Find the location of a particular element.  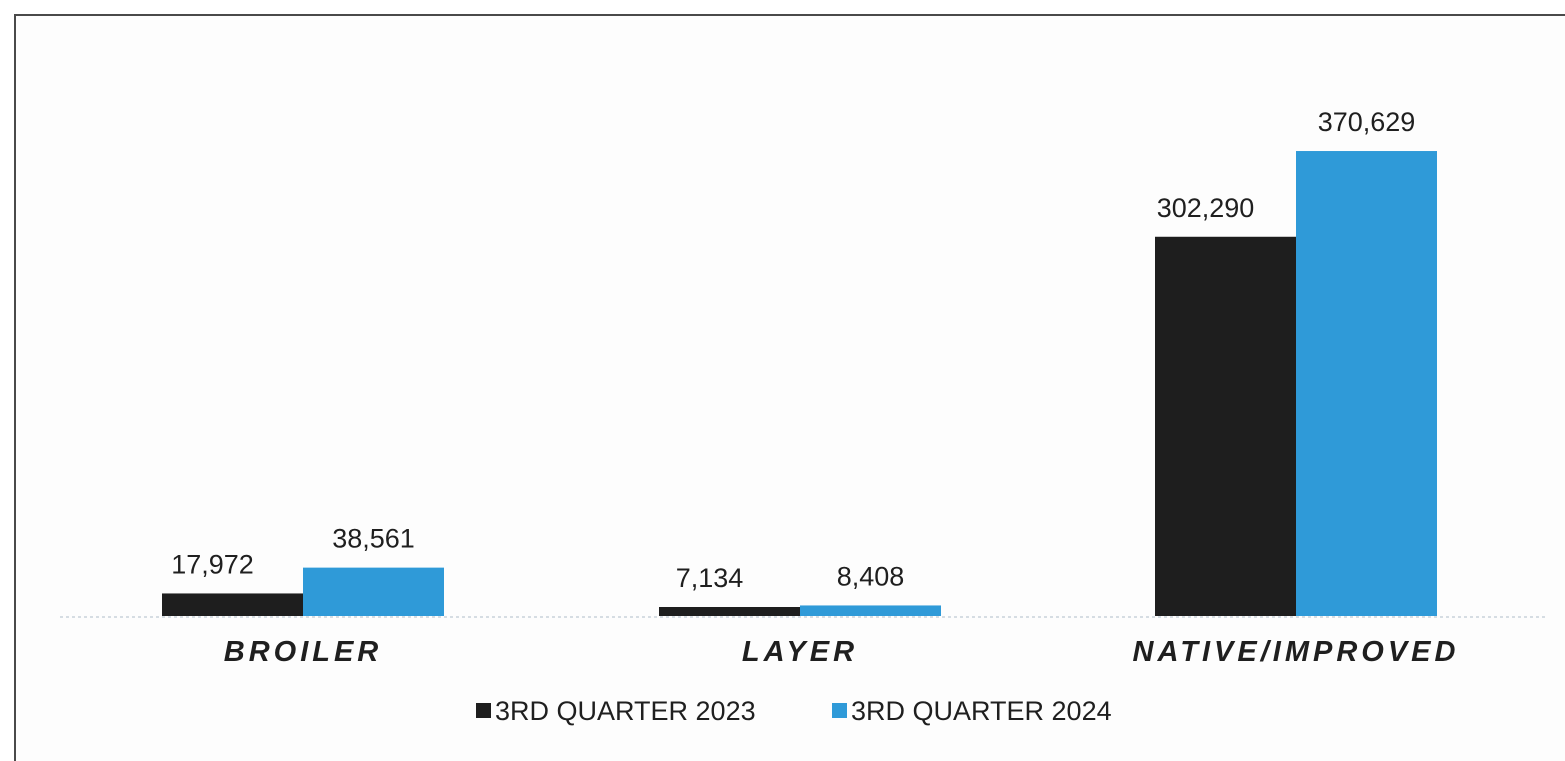

value-label: 17,972 is located at coordinates (212, 564).